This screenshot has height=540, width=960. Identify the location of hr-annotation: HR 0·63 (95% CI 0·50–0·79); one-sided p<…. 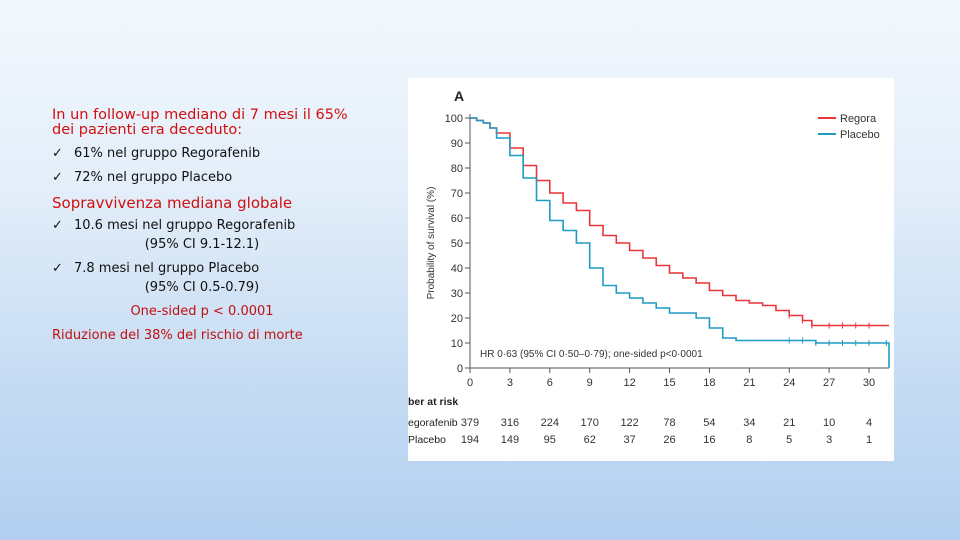
(591, 354).